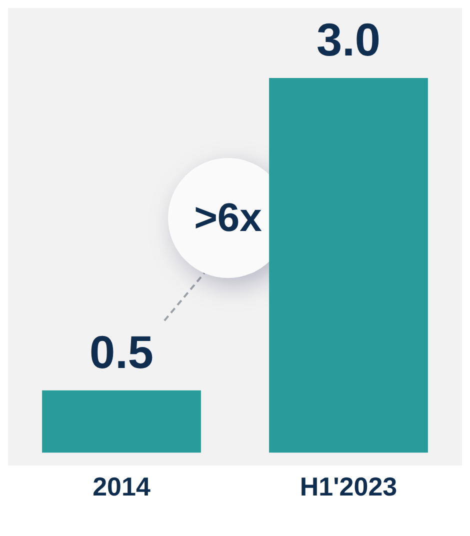 The height and width of the screenshot is (536, 470). Describe the element at coordinates (348, 40) in the screenshot. I see `data-label: 3.0` at that location.